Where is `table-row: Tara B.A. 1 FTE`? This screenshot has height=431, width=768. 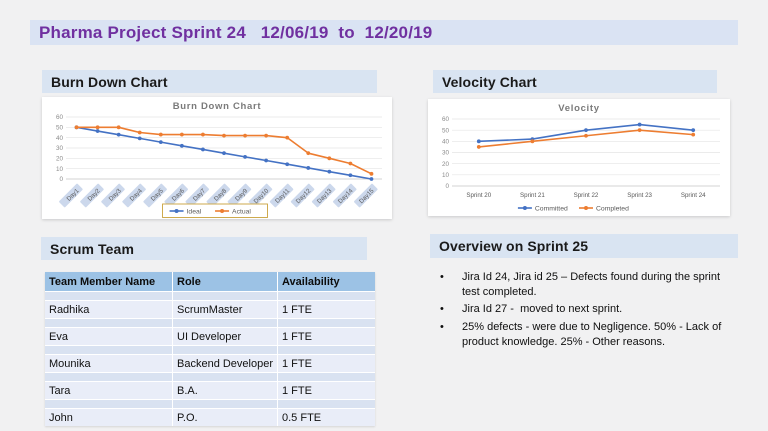 table-row: Tara B.A. 1 FTE is located at coordinates (210, 390).